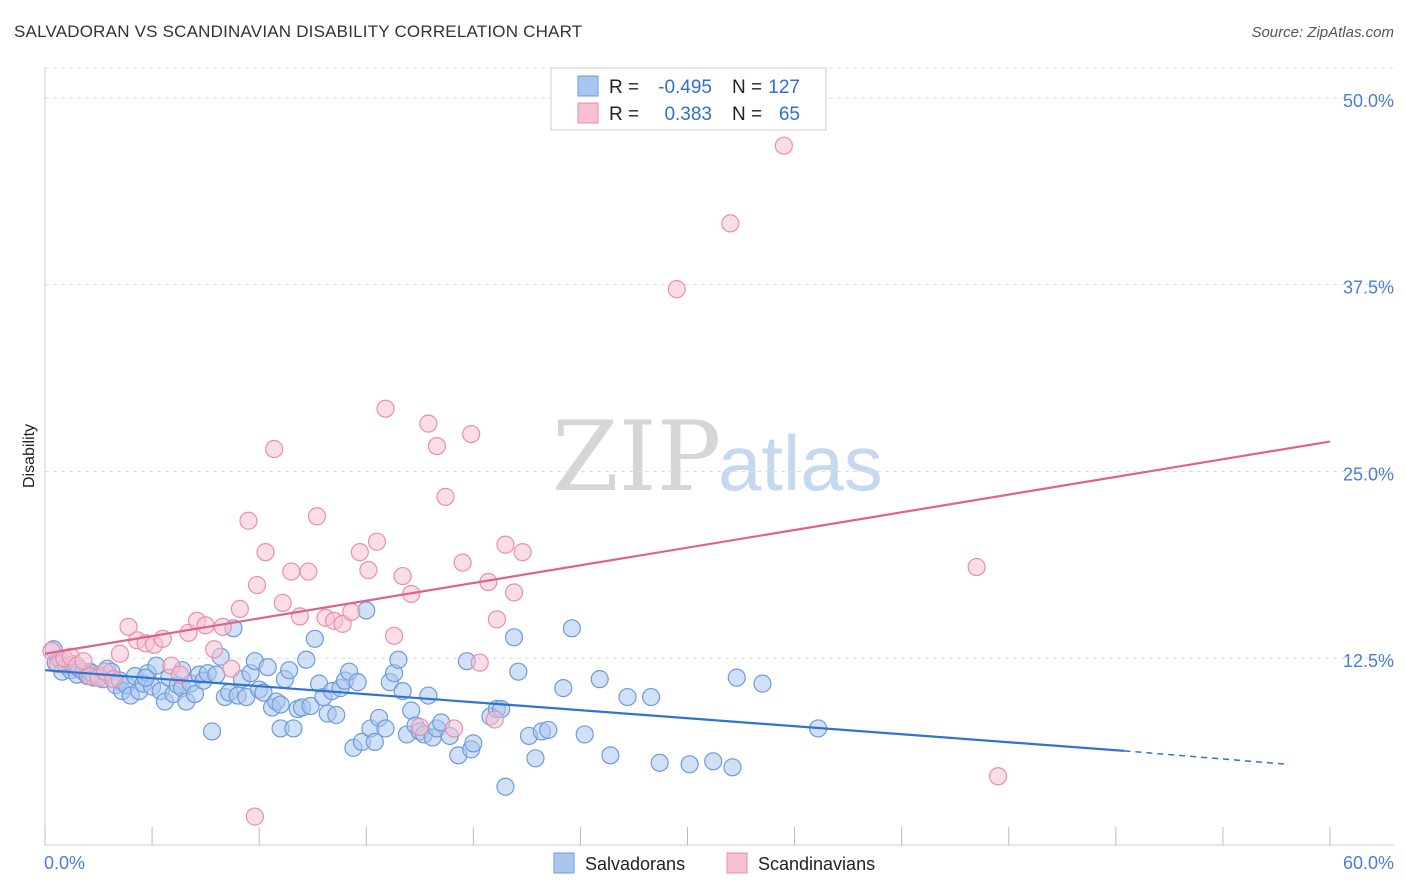 This screenshot has width=1406, height=892. I want to click on y-tick-labels: 12.5% 25.0% 37.5% 50.0%, so click(1368, 381).